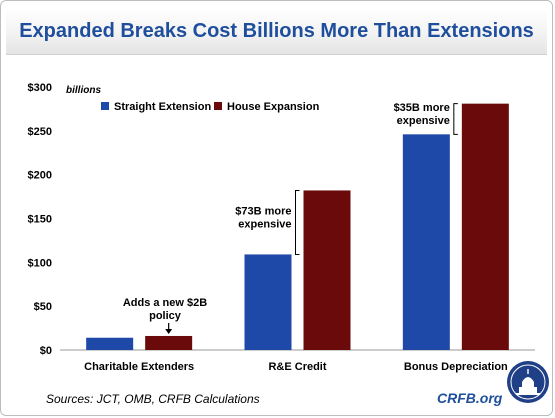  What do you see at coordinates (165, 303) in the screenshot?
I see `annotation-text: Adds a new $2B` at bounding box center [165, 303].